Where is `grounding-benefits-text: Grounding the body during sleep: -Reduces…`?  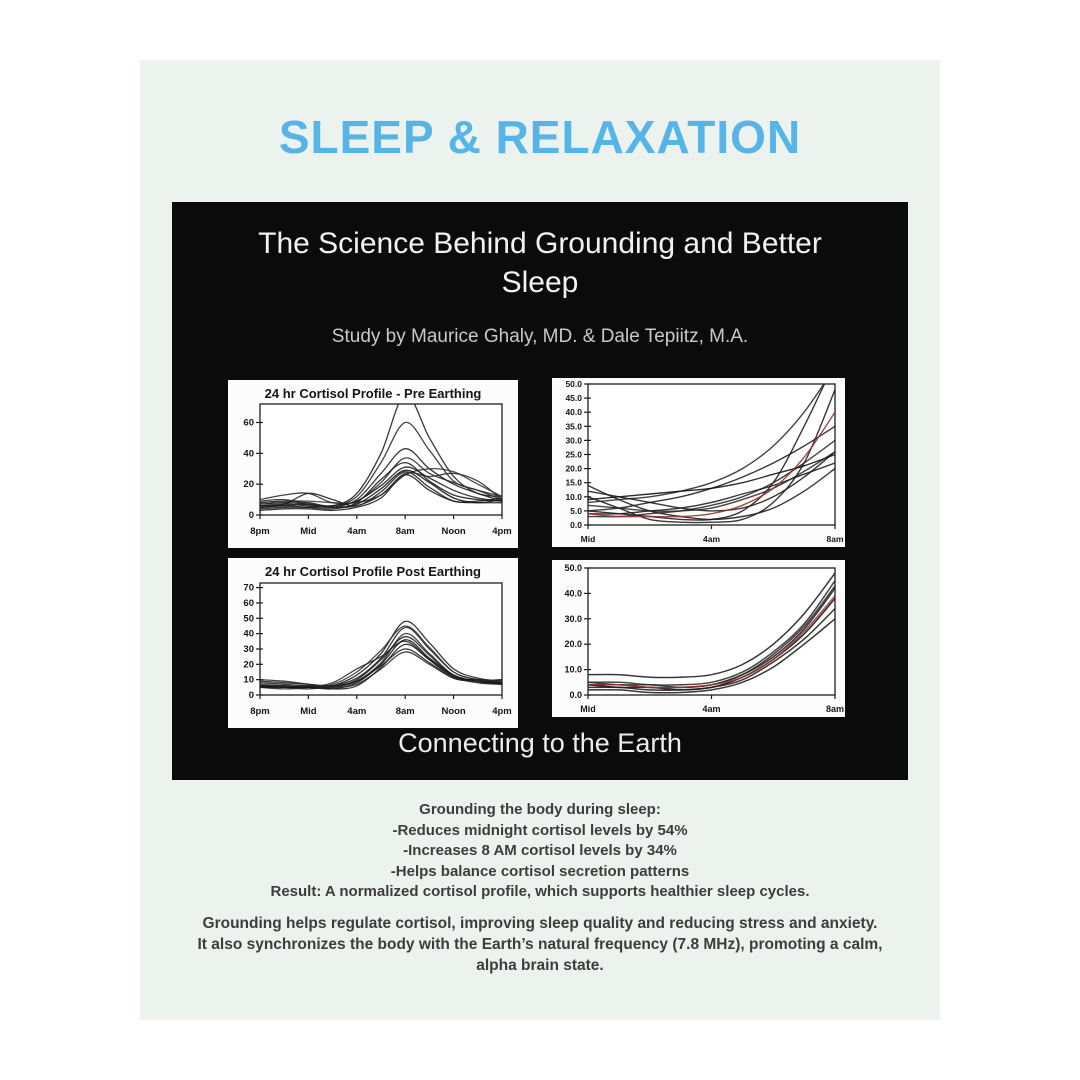
grounding-benefits-text: Grounding the body during sleep: -Reduces… is located at coordinates (540, 851).